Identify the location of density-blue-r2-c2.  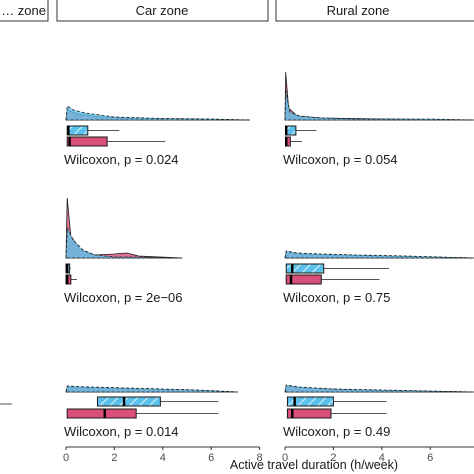
(379, 388).